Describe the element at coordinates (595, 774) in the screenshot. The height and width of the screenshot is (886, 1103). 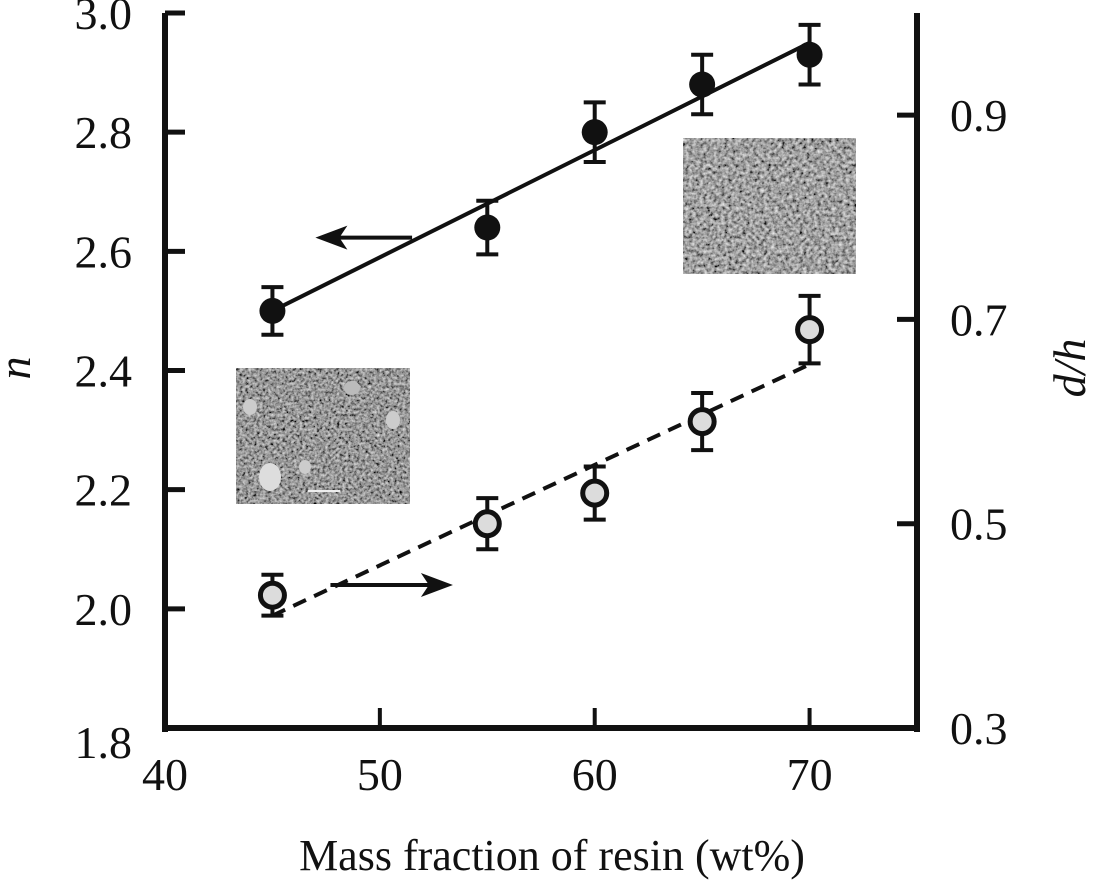
I see `x-tick-label: 60` at that location.